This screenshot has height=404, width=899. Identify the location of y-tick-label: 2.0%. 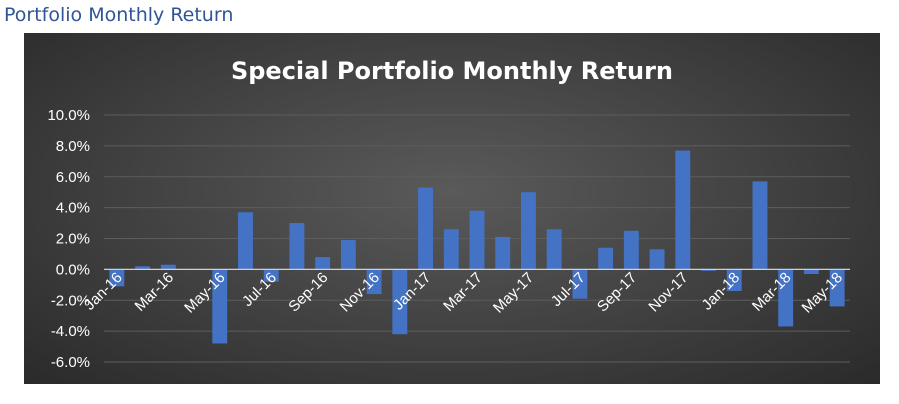
(73, 239).